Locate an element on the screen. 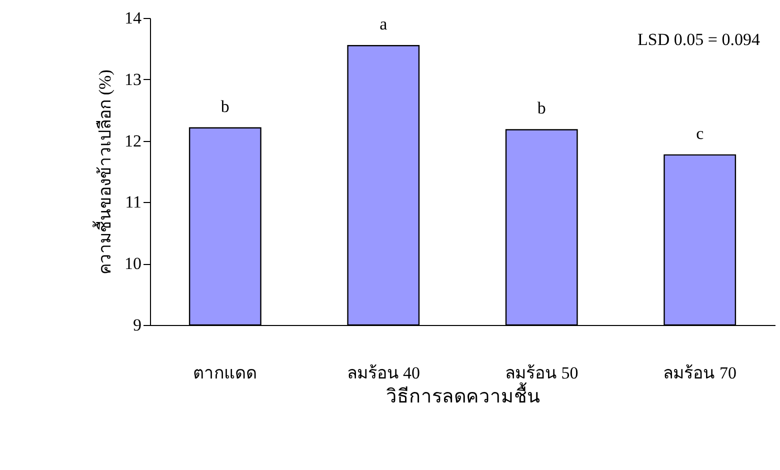 The image size is (780, 470). y-tick-label: 9 is located at coordinates (137, 325).